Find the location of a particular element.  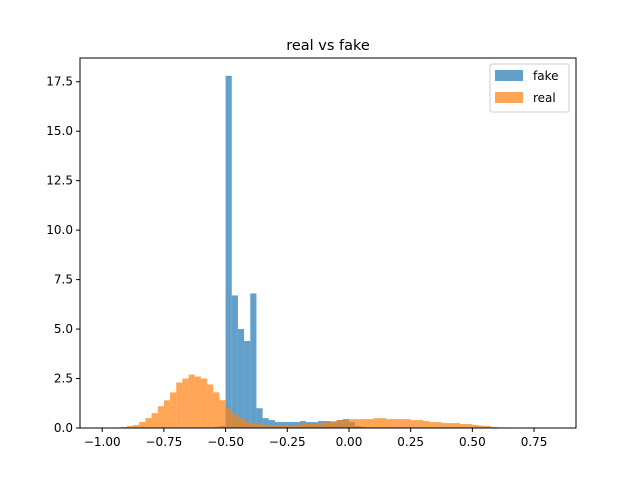

x-tick-label: −0.75 is located at coordinates (164, 442).